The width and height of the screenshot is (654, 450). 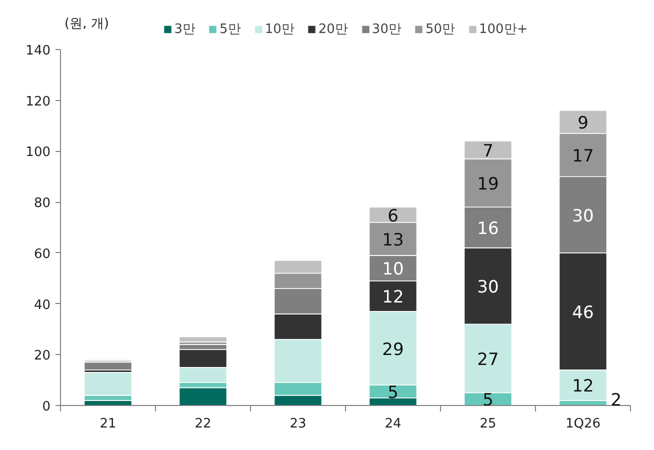 What do you see at coordinates (42, 204) in the screenshot?
I see `y-tick-label: 80` at bounding box center [42, 204].